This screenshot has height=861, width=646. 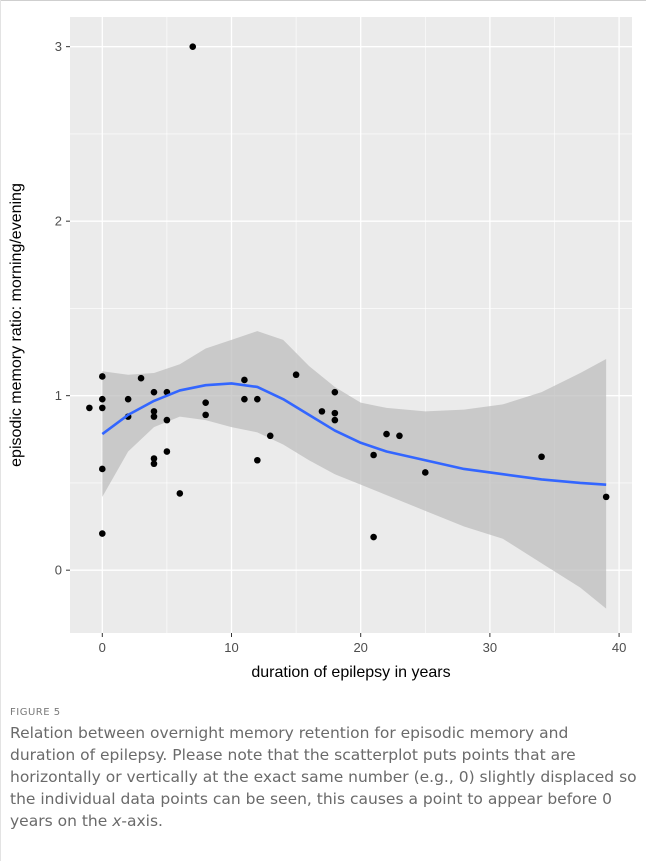 What do you see at coordinates (16, 325) in the screenshot?
I see `y-axis-title: episodic memory ratio: morning/evening` at bounding box center [16, 325].